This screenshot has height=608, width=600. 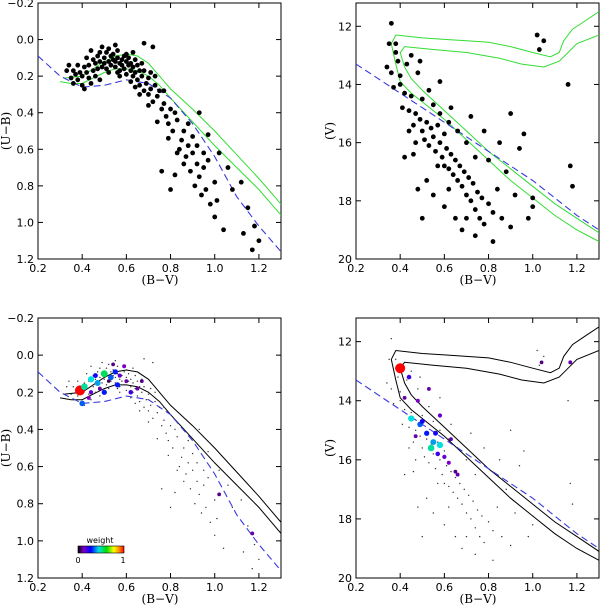 I want to click on y-tick-label: 20, so click(x=345, y=578).